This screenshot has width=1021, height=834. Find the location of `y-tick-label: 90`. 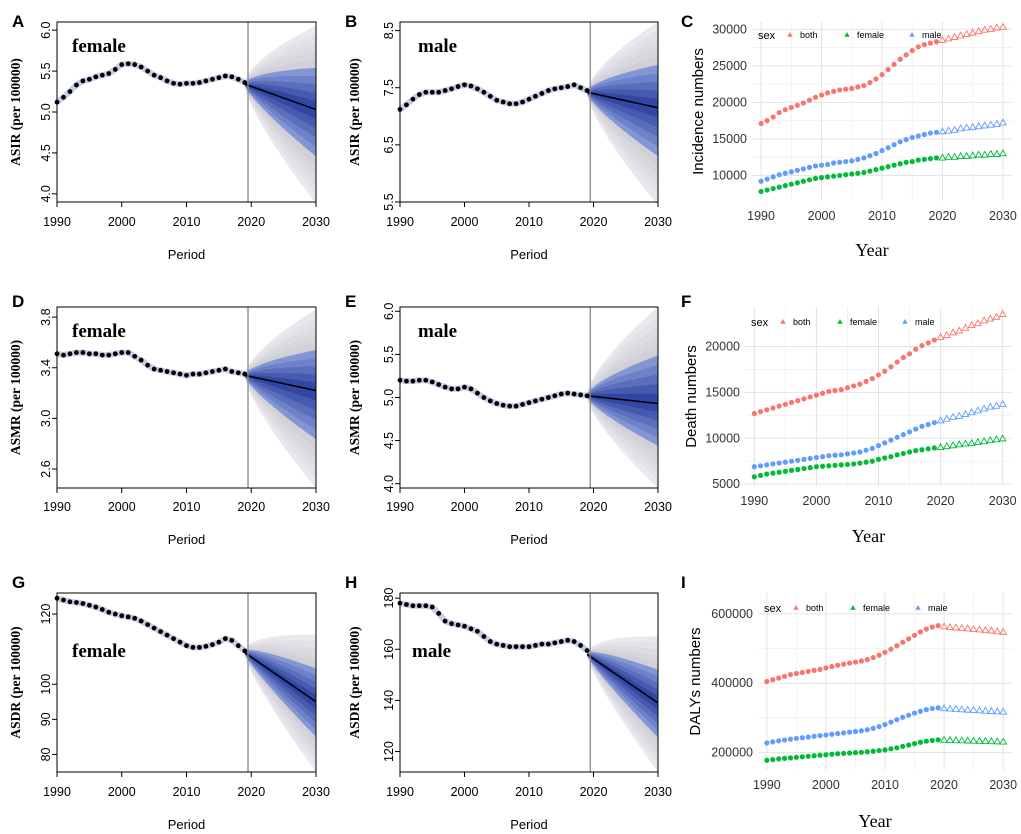

y-tick-label: 90 is located at coordinates (46, 719).